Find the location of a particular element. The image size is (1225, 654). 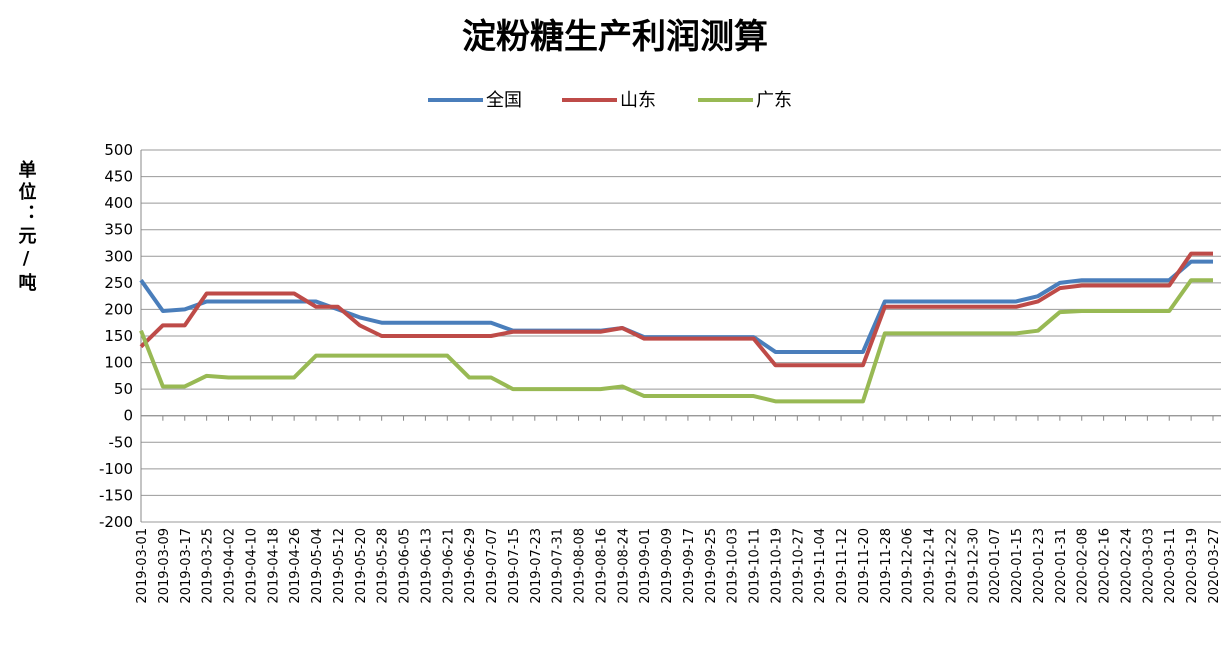

x-tick-label: 2019-09-01 is located at coordinates (645, 566).